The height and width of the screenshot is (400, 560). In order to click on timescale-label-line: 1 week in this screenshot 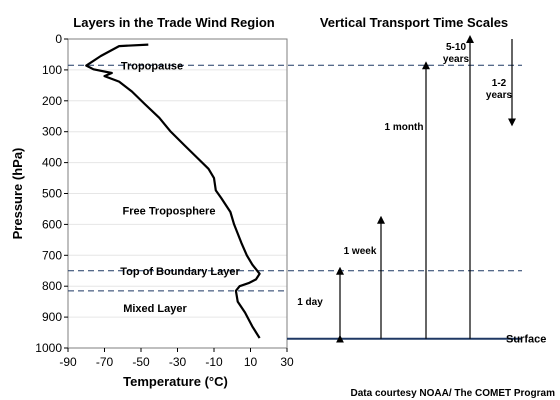, I will do `click(360, 251)`.